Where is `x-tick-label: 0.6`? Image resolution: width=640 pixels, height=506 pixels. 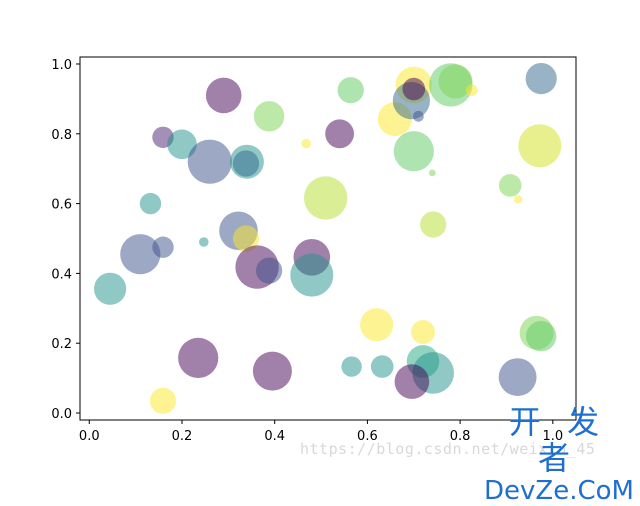
x-tick-label: 0.6 is located at coordinates (367, 436).